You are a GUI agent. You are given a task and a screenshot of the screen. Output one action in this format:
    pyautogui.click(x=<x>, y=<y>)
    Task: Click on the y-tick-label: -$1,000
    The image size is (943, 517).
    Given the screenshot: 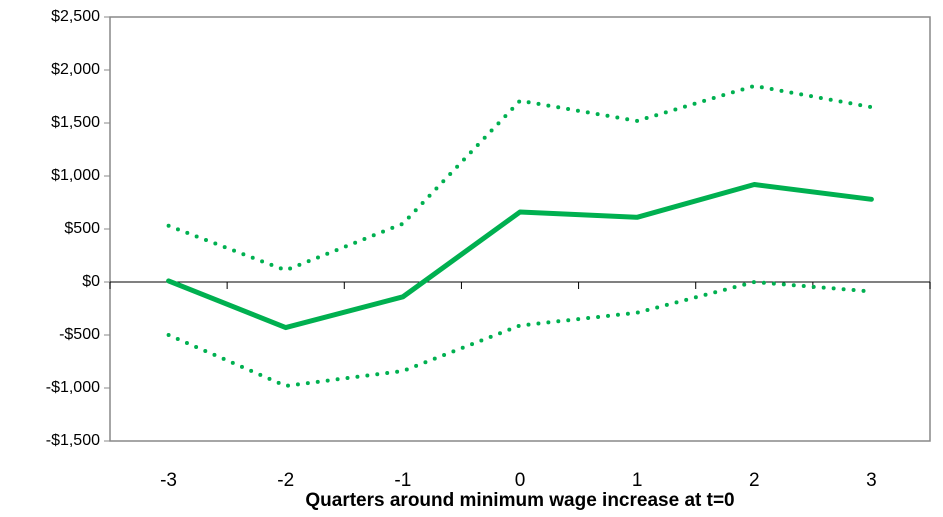 What is the action you would take?
    pyautogui.click(x=73, y=387)
    